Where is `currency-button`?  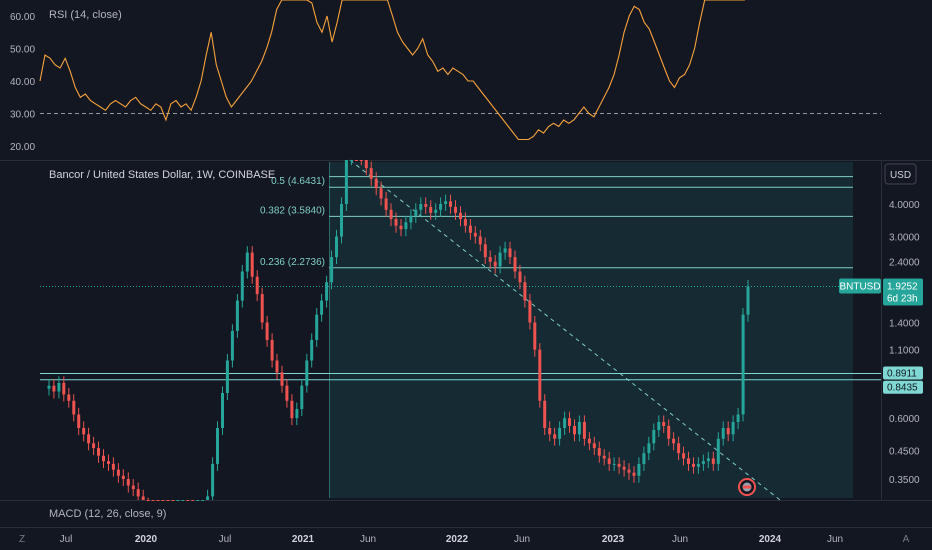
currency-button is located at coordinates (900, 174).